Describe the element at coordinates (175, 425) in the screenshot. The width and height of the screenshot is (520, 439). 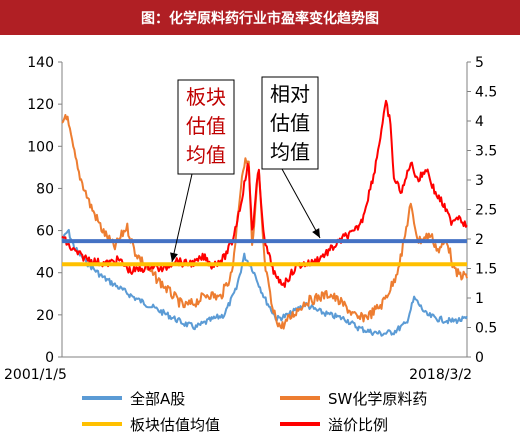
I see `legend-label-2: 板块估值均值` at that location.